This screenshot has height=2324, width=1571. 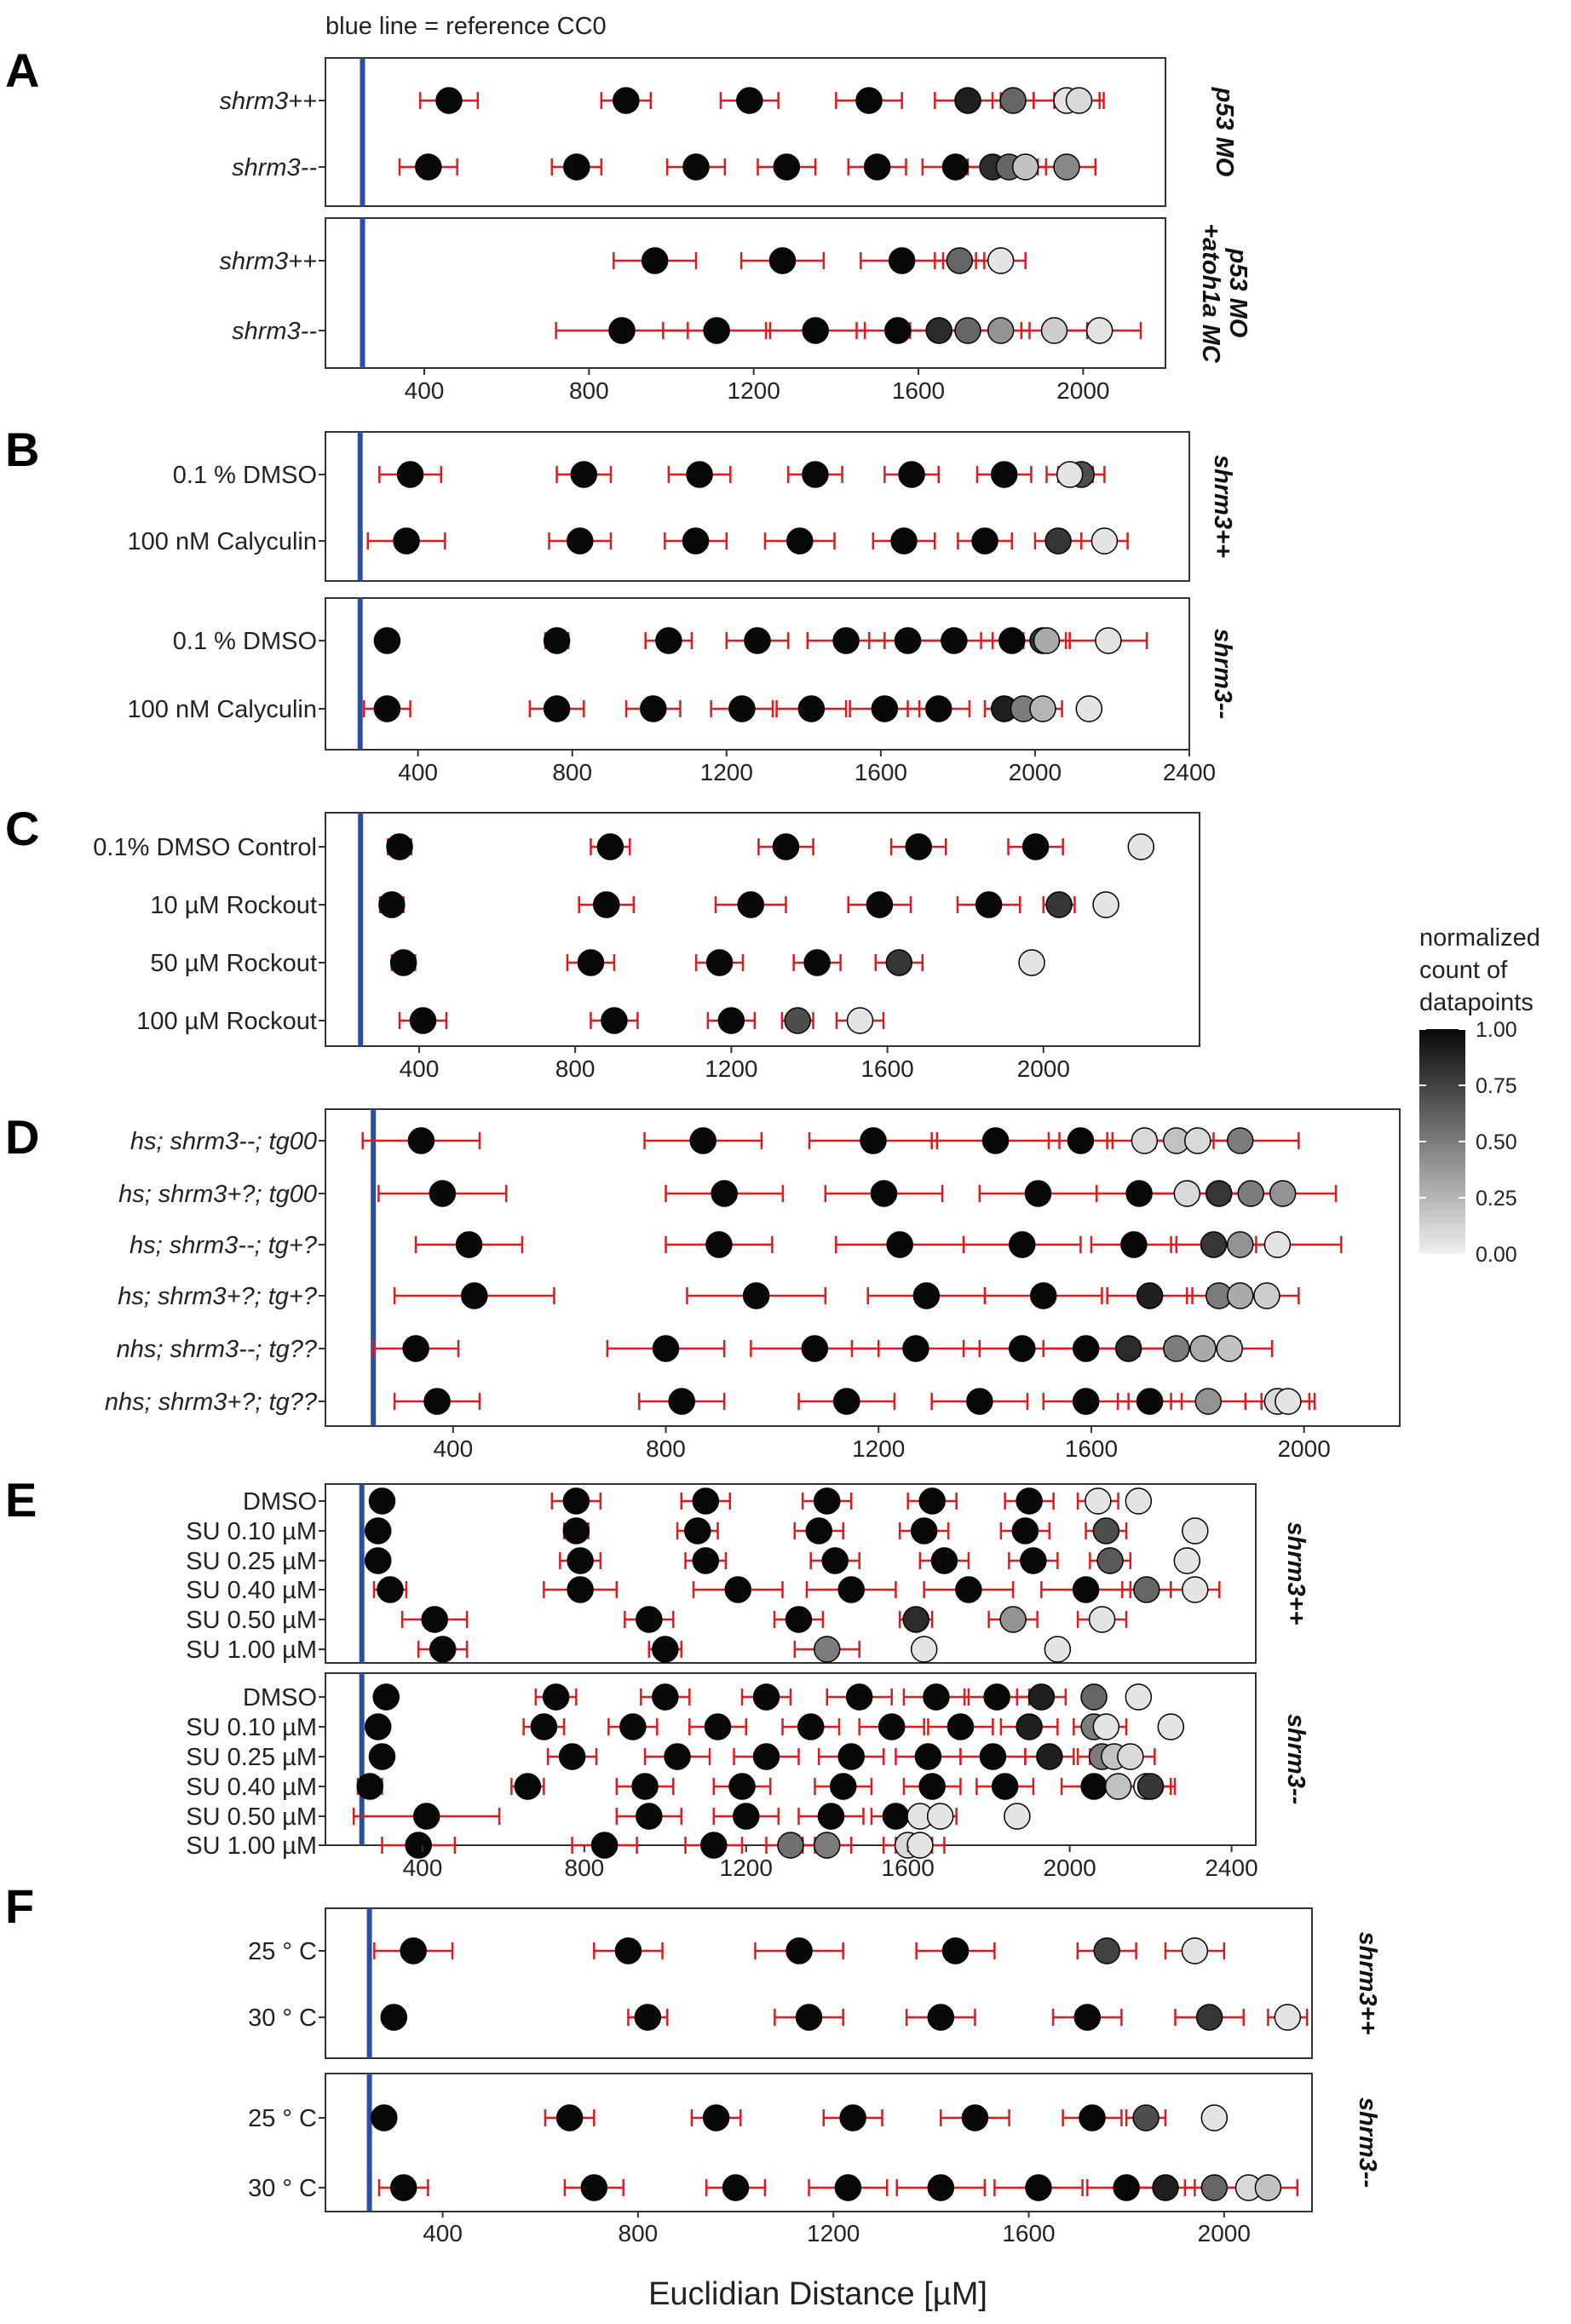 I want to click on row-label: nhs; shrm3--; tg??, so click(x=217, y=1349).